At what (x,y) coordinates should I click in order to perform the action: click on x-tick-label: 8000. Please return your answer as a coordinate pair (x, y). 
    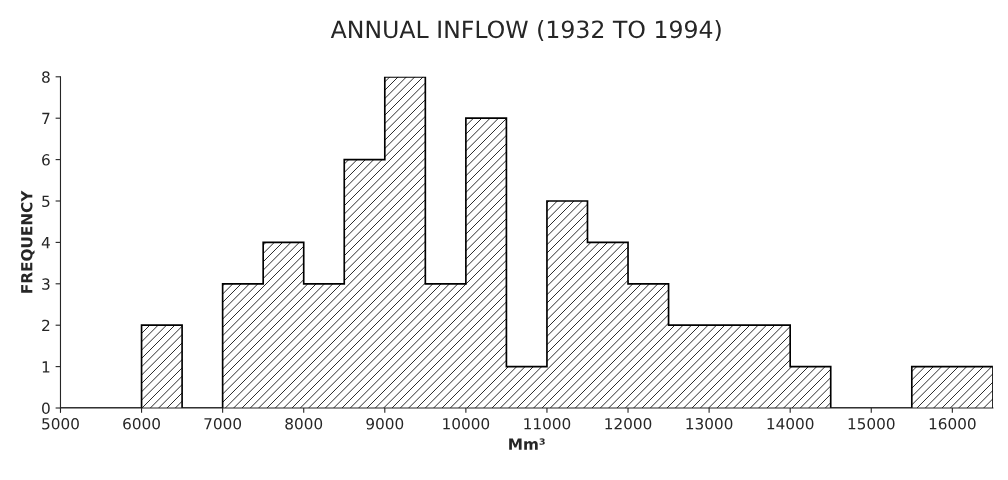
    Looking at the image, I should click on (304, 423).